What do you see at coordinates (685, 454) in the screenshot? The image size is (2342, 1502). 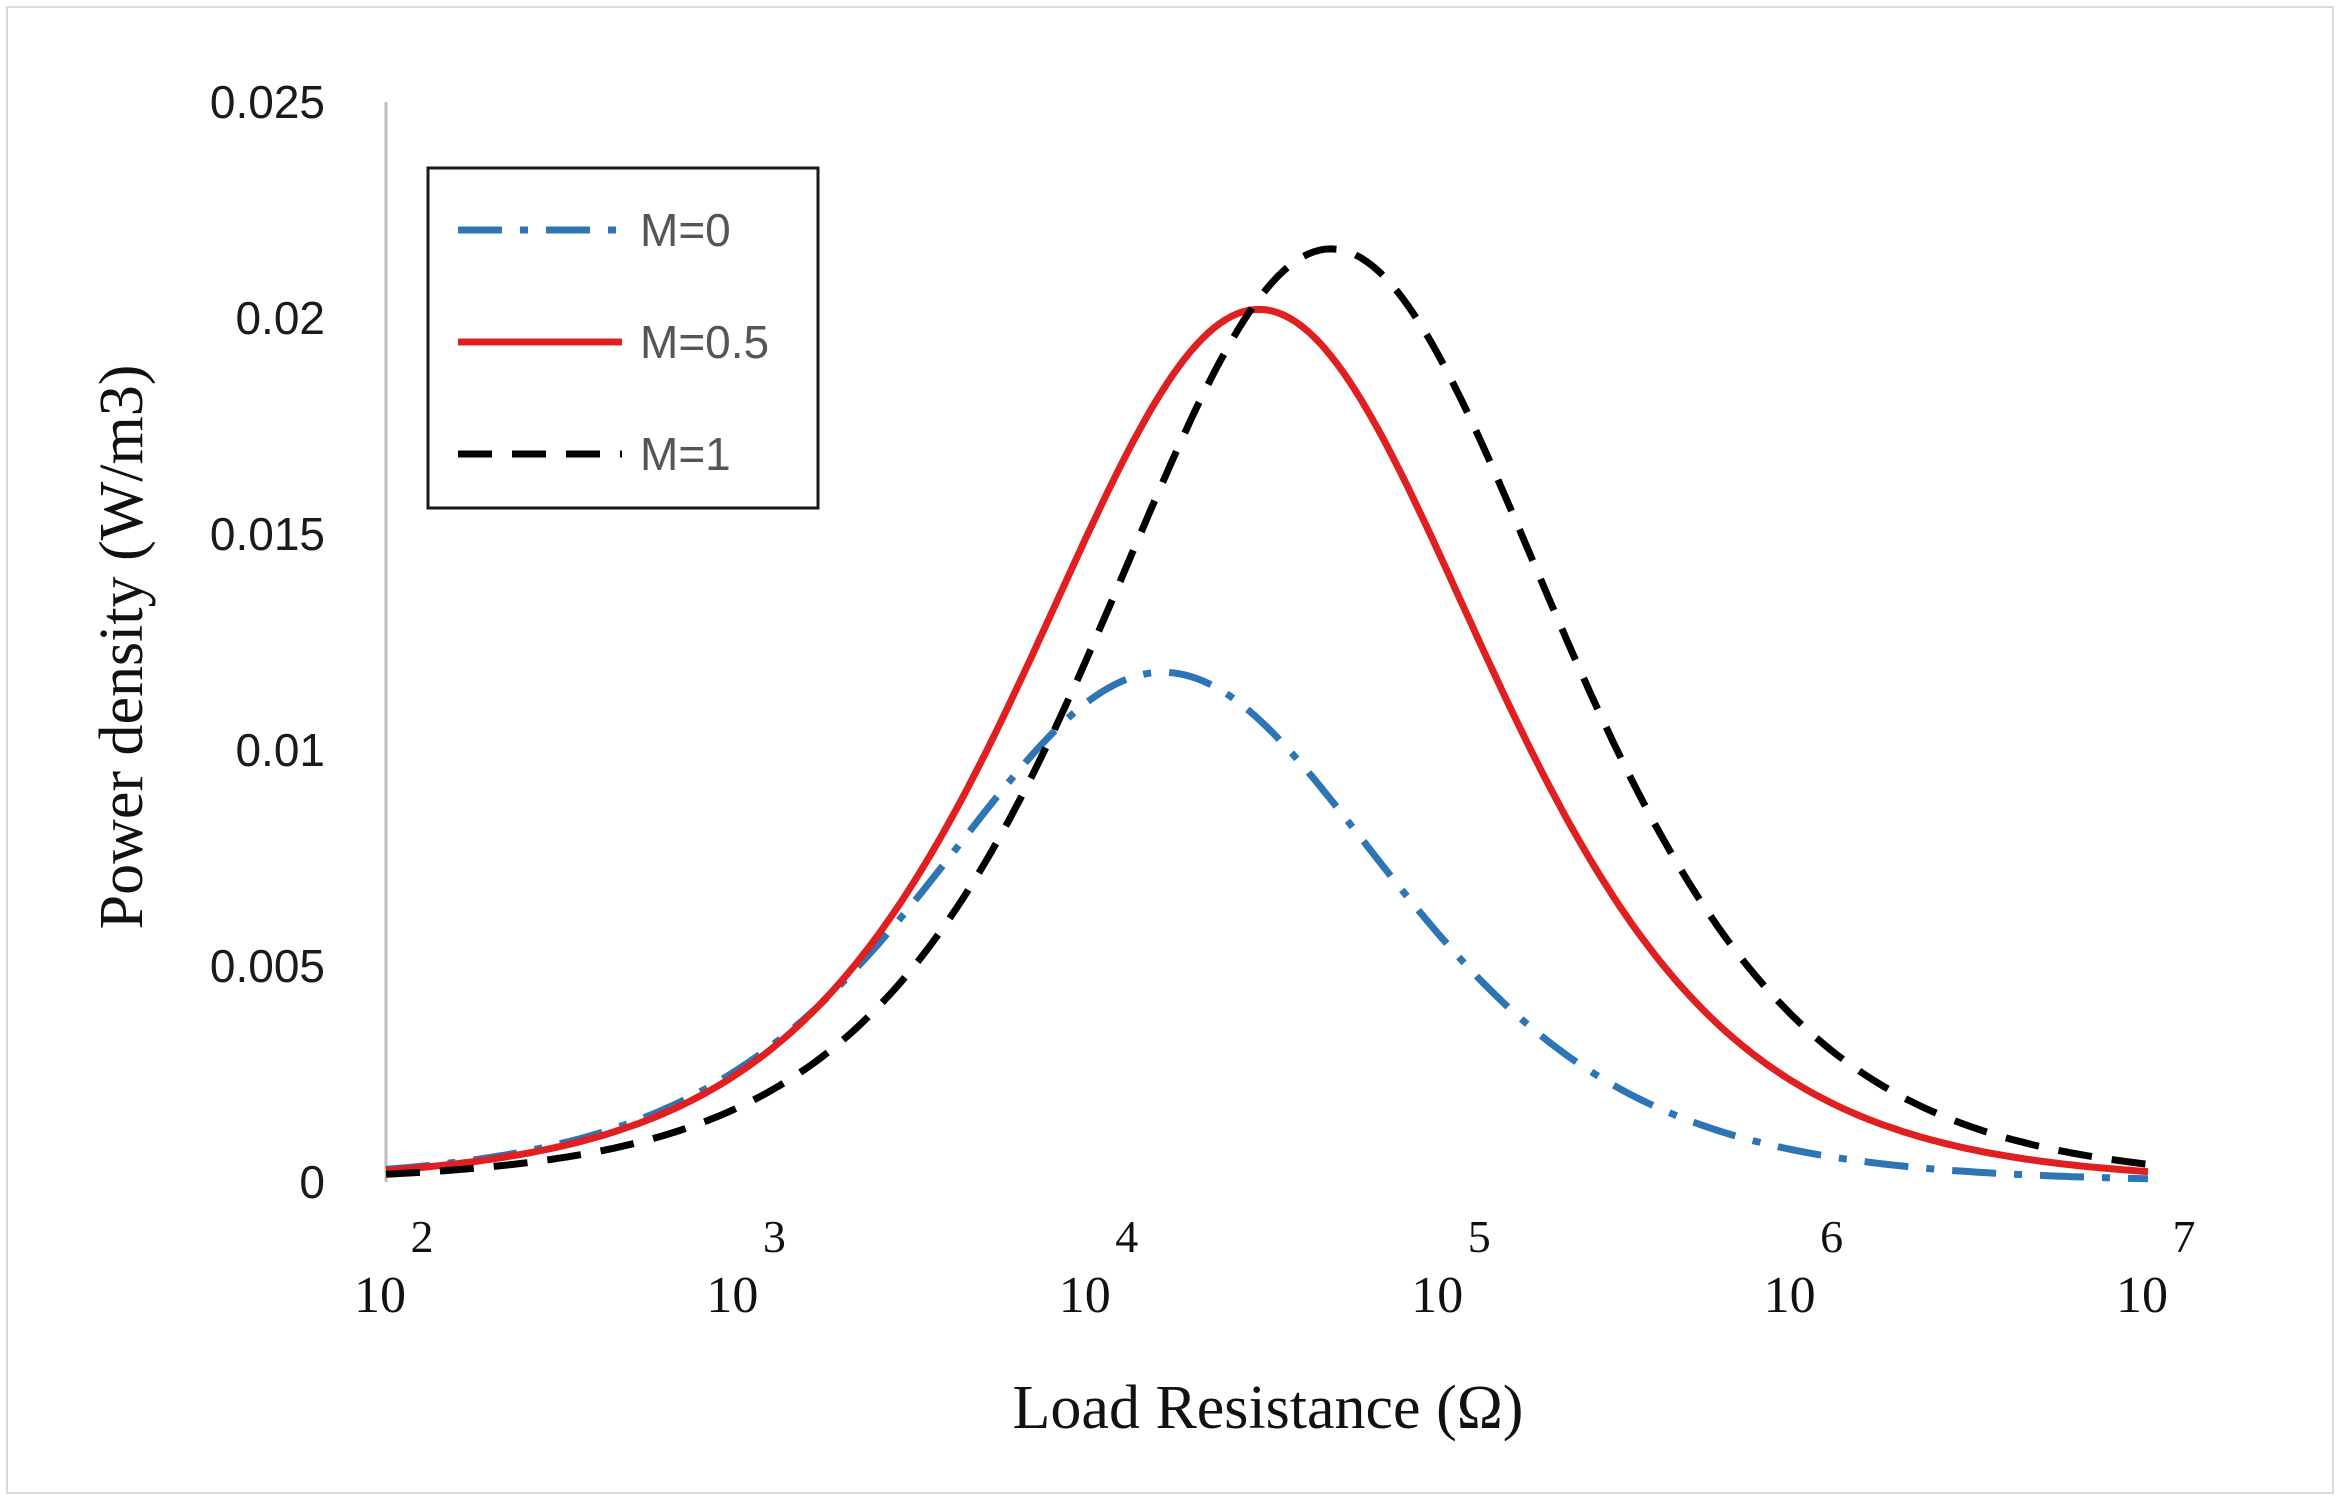 I see `legend-label: M=1` at bounding box center [685, 454].